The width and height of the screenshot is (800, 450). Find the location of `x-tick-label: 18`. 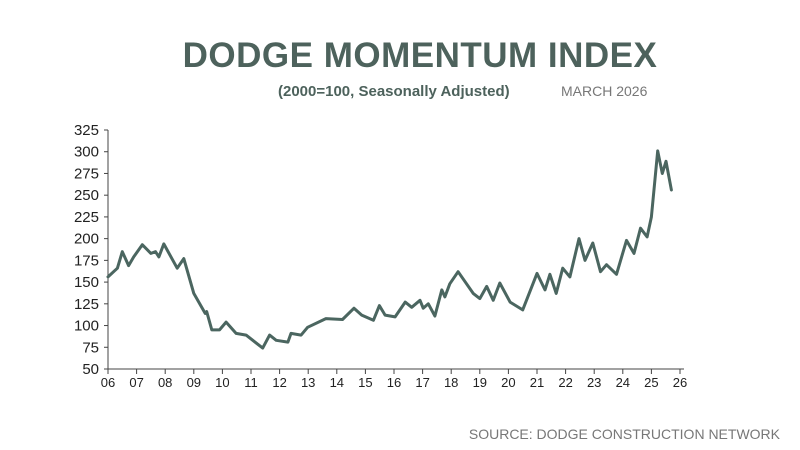

x-tick-label: 18 is located at coordinates (451, 382).